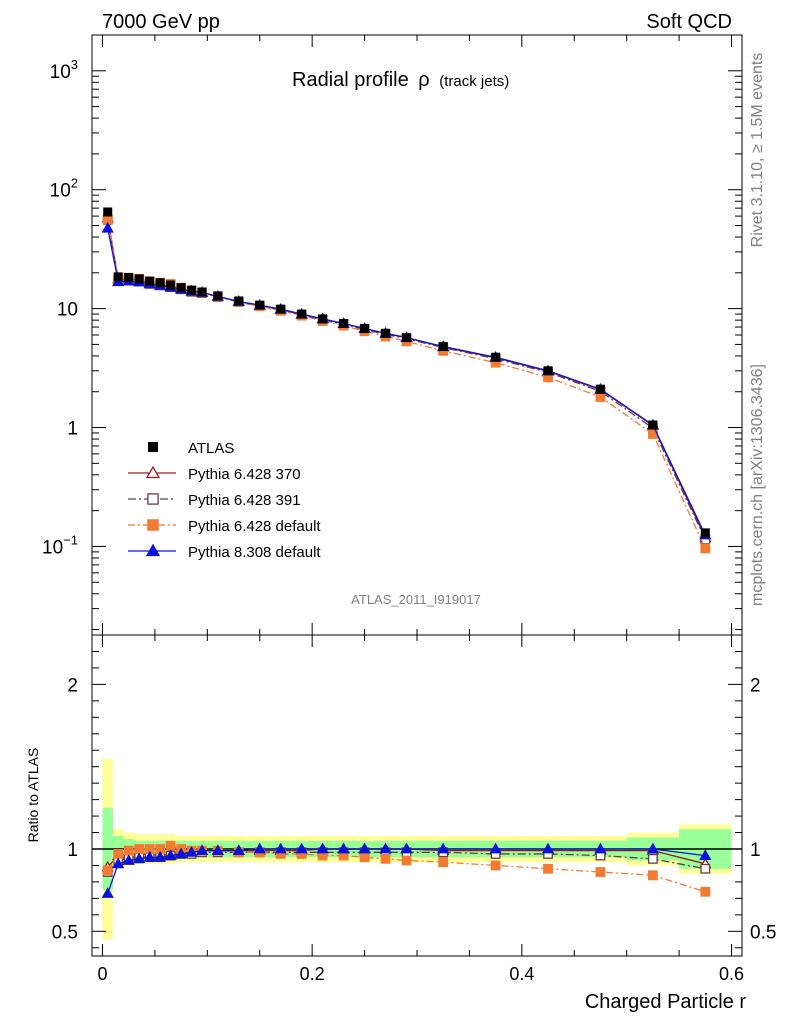 The height and width of the screenshot is (1024, 786). Describe the element at coordinates (191, 448) in the screenshot. I see `legend-entry: ATLAS` at that location.